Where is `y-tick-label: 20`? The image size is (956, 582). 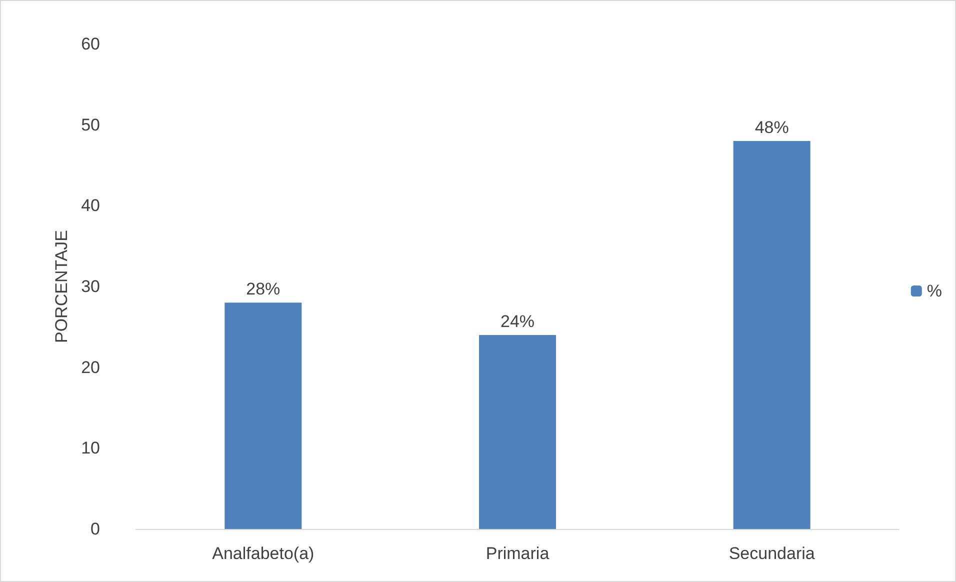 y-tick-label: 20 is located at coordinates (90, 367).